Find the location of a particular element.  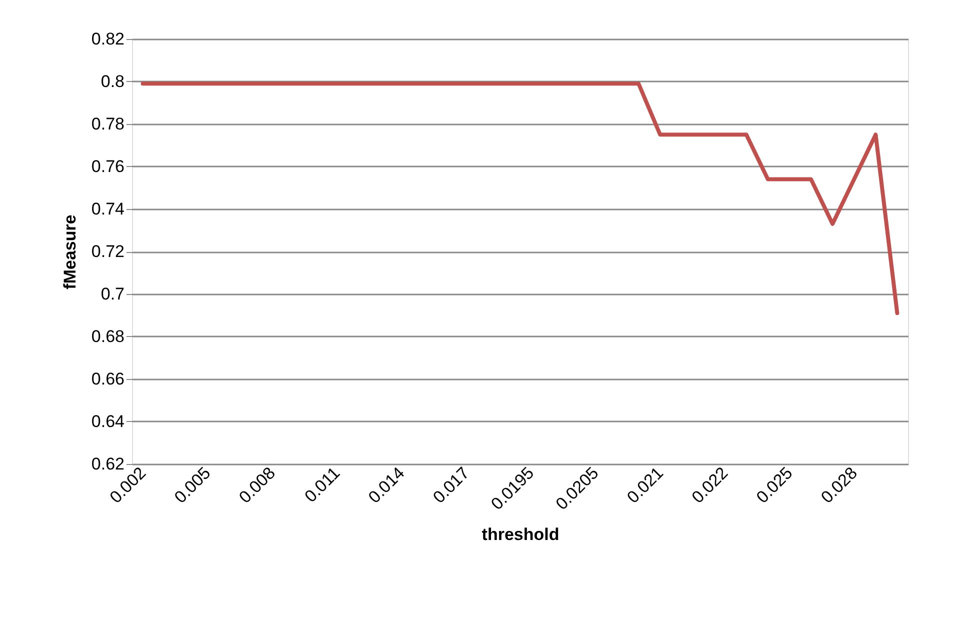

y-tick-label: 0.78 is located at coordinates (107, 124).